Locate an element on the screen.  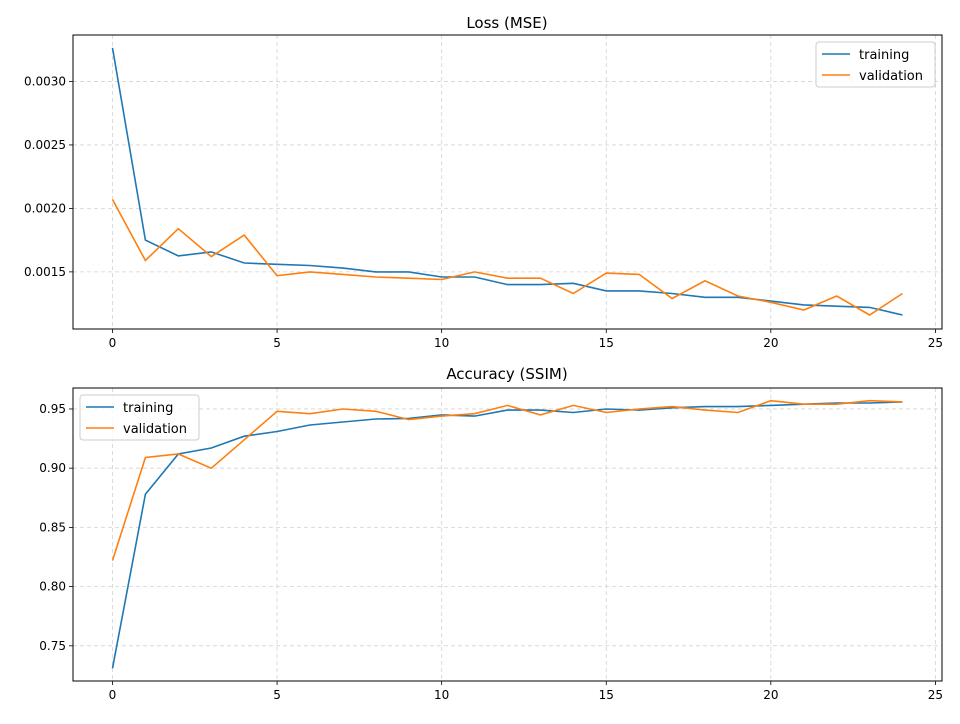
series-line-validation is located at coordinates (507, 257).